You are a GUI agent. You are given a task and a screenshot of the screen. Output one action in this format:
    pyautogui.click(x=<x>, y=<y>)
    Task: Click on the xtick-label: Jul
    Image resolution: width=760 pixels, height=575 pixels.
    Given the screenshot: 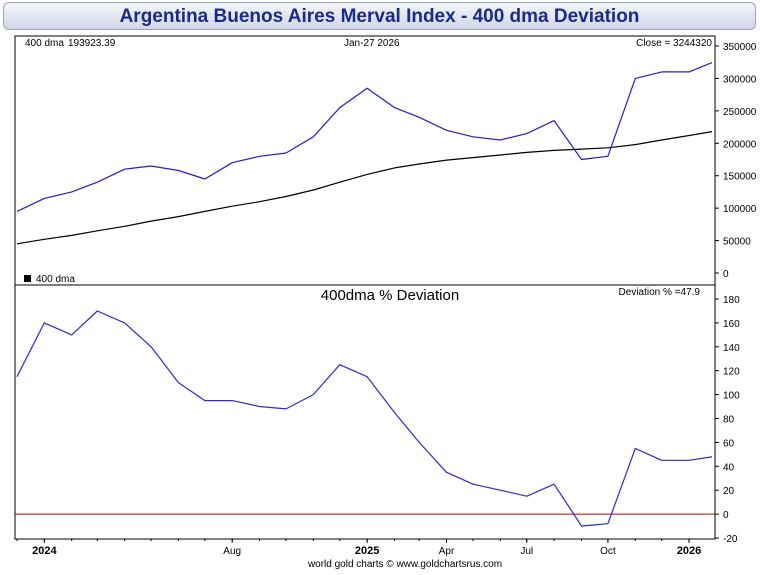 What is the action you would take?
    pyautogui.click(x=526, y=551)
    